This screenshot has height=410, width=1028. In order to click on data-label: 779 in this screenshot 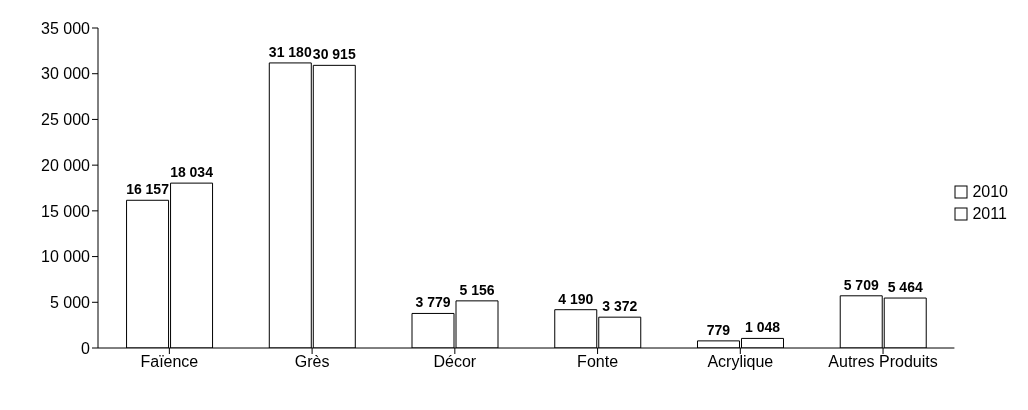, I will do `click(718, 329)`.